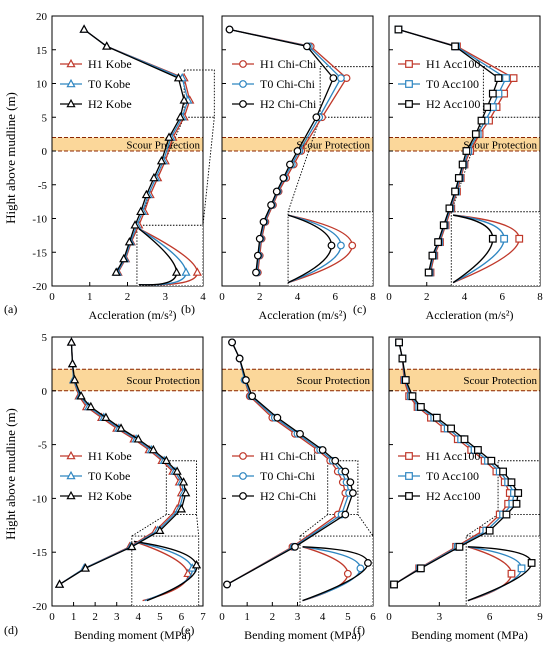  What do you see at coordinates (348, 617) in the screenshot?
I see `x-tick-label: 5` at bounding box center [348, 617].